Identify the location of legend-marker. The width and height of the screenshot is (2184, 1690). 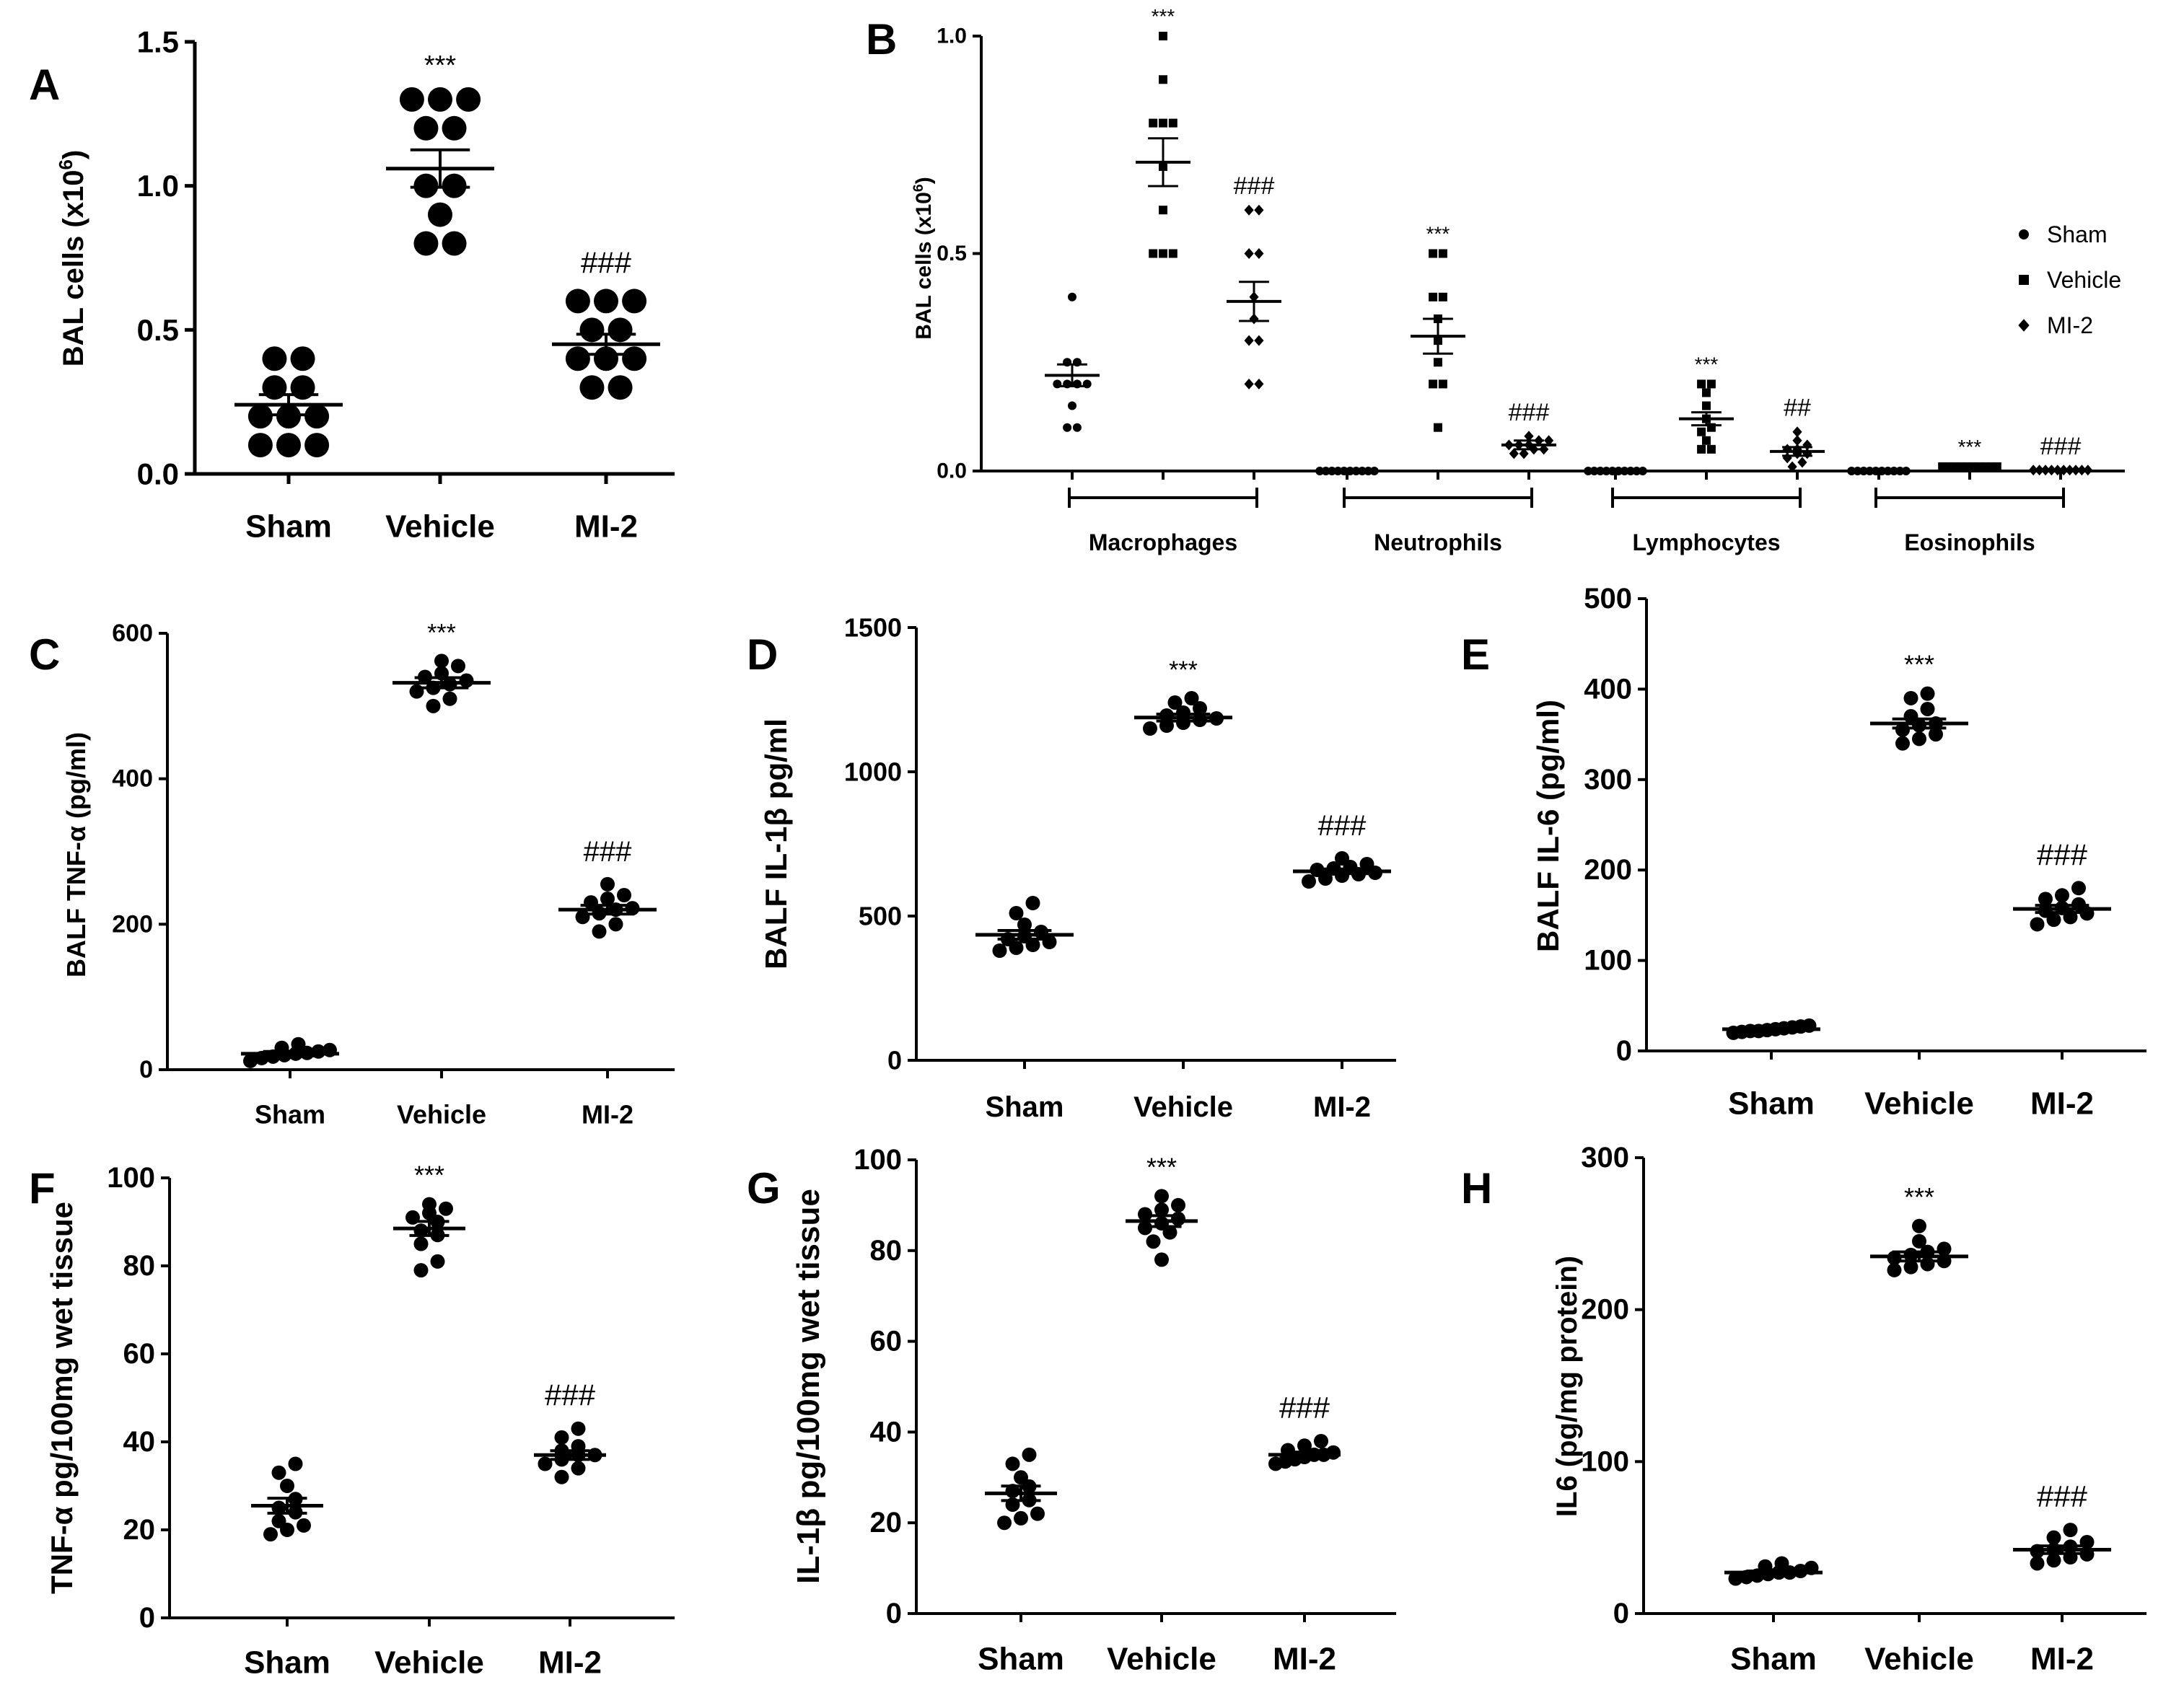
(2024, 234).